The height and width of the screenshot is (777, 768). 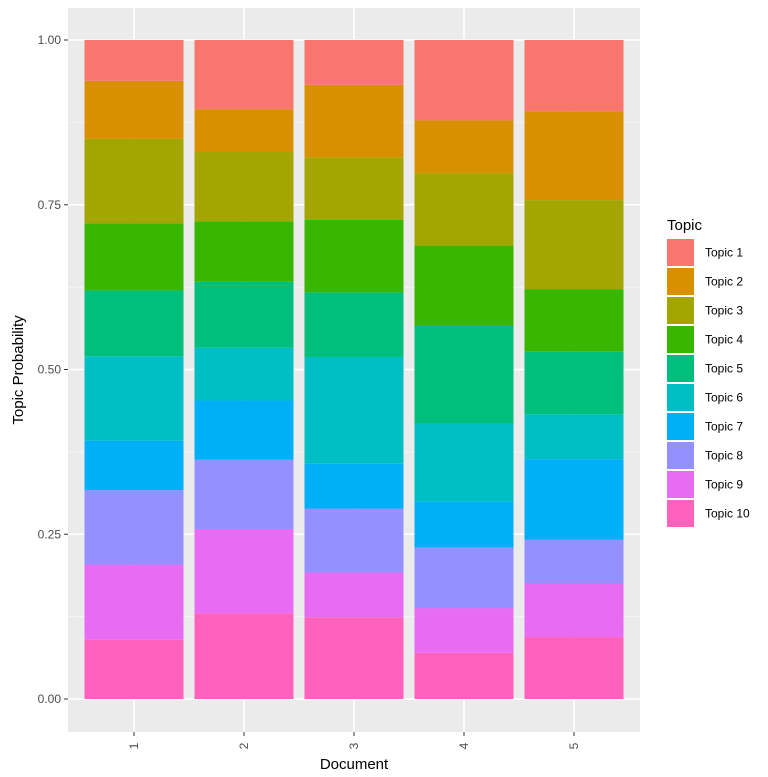 I want to click on legend-title: Topic, so click(x=685, y=225).